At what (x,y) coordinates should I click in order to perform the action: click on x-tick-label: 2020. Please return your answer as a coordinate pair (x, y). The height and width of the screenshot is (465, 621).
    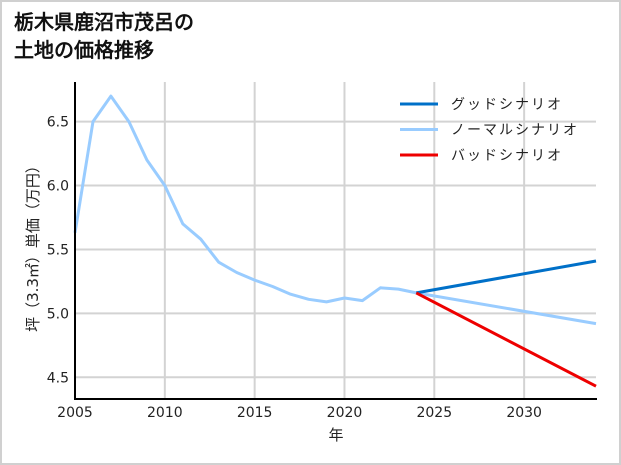
    Looking at the image, I should click on (345, 413).